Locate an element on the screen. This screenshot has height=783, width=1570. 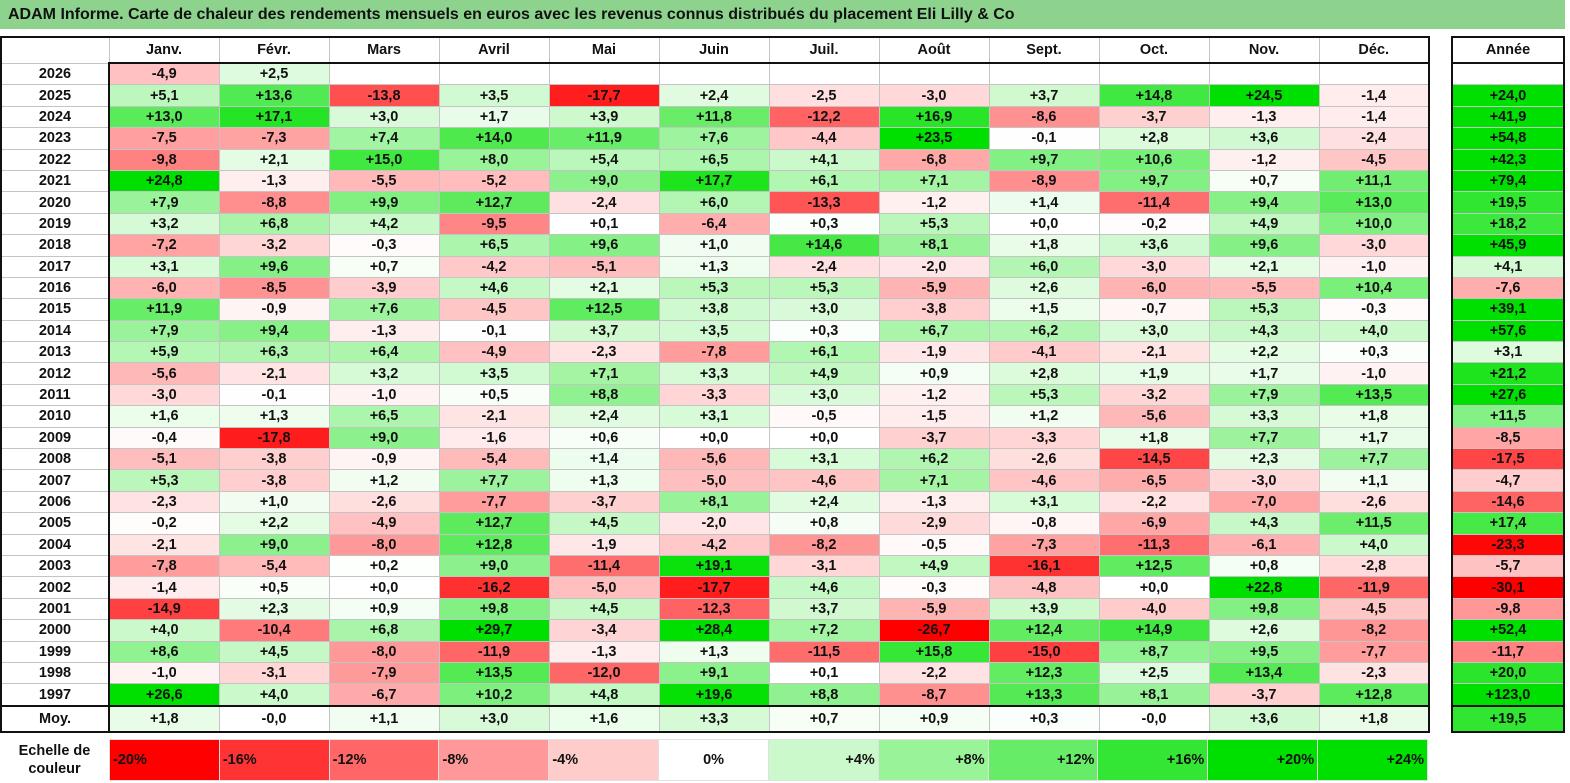
heatmap-cell: +9,7 is located at coordinates (1154, 181).